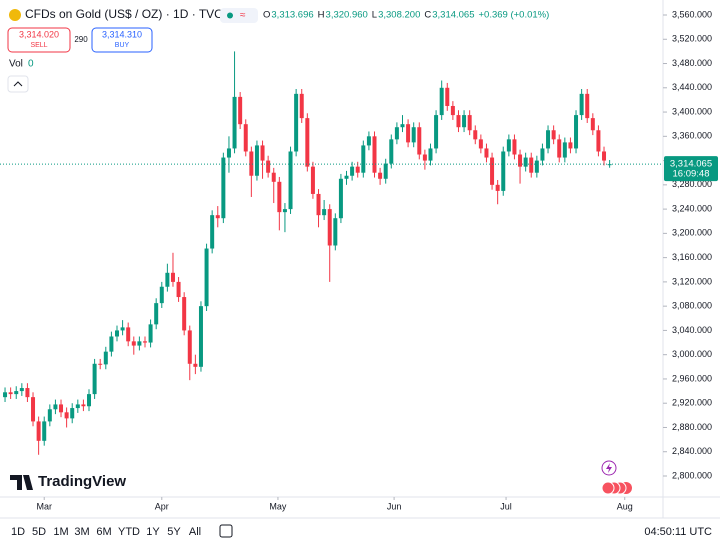 This screenshot has height=547, width=720. What do you see at coordinates (122, 34) in the screenshot?
I see `buy-price: 3,314.310` at bounding box center [122, 34].